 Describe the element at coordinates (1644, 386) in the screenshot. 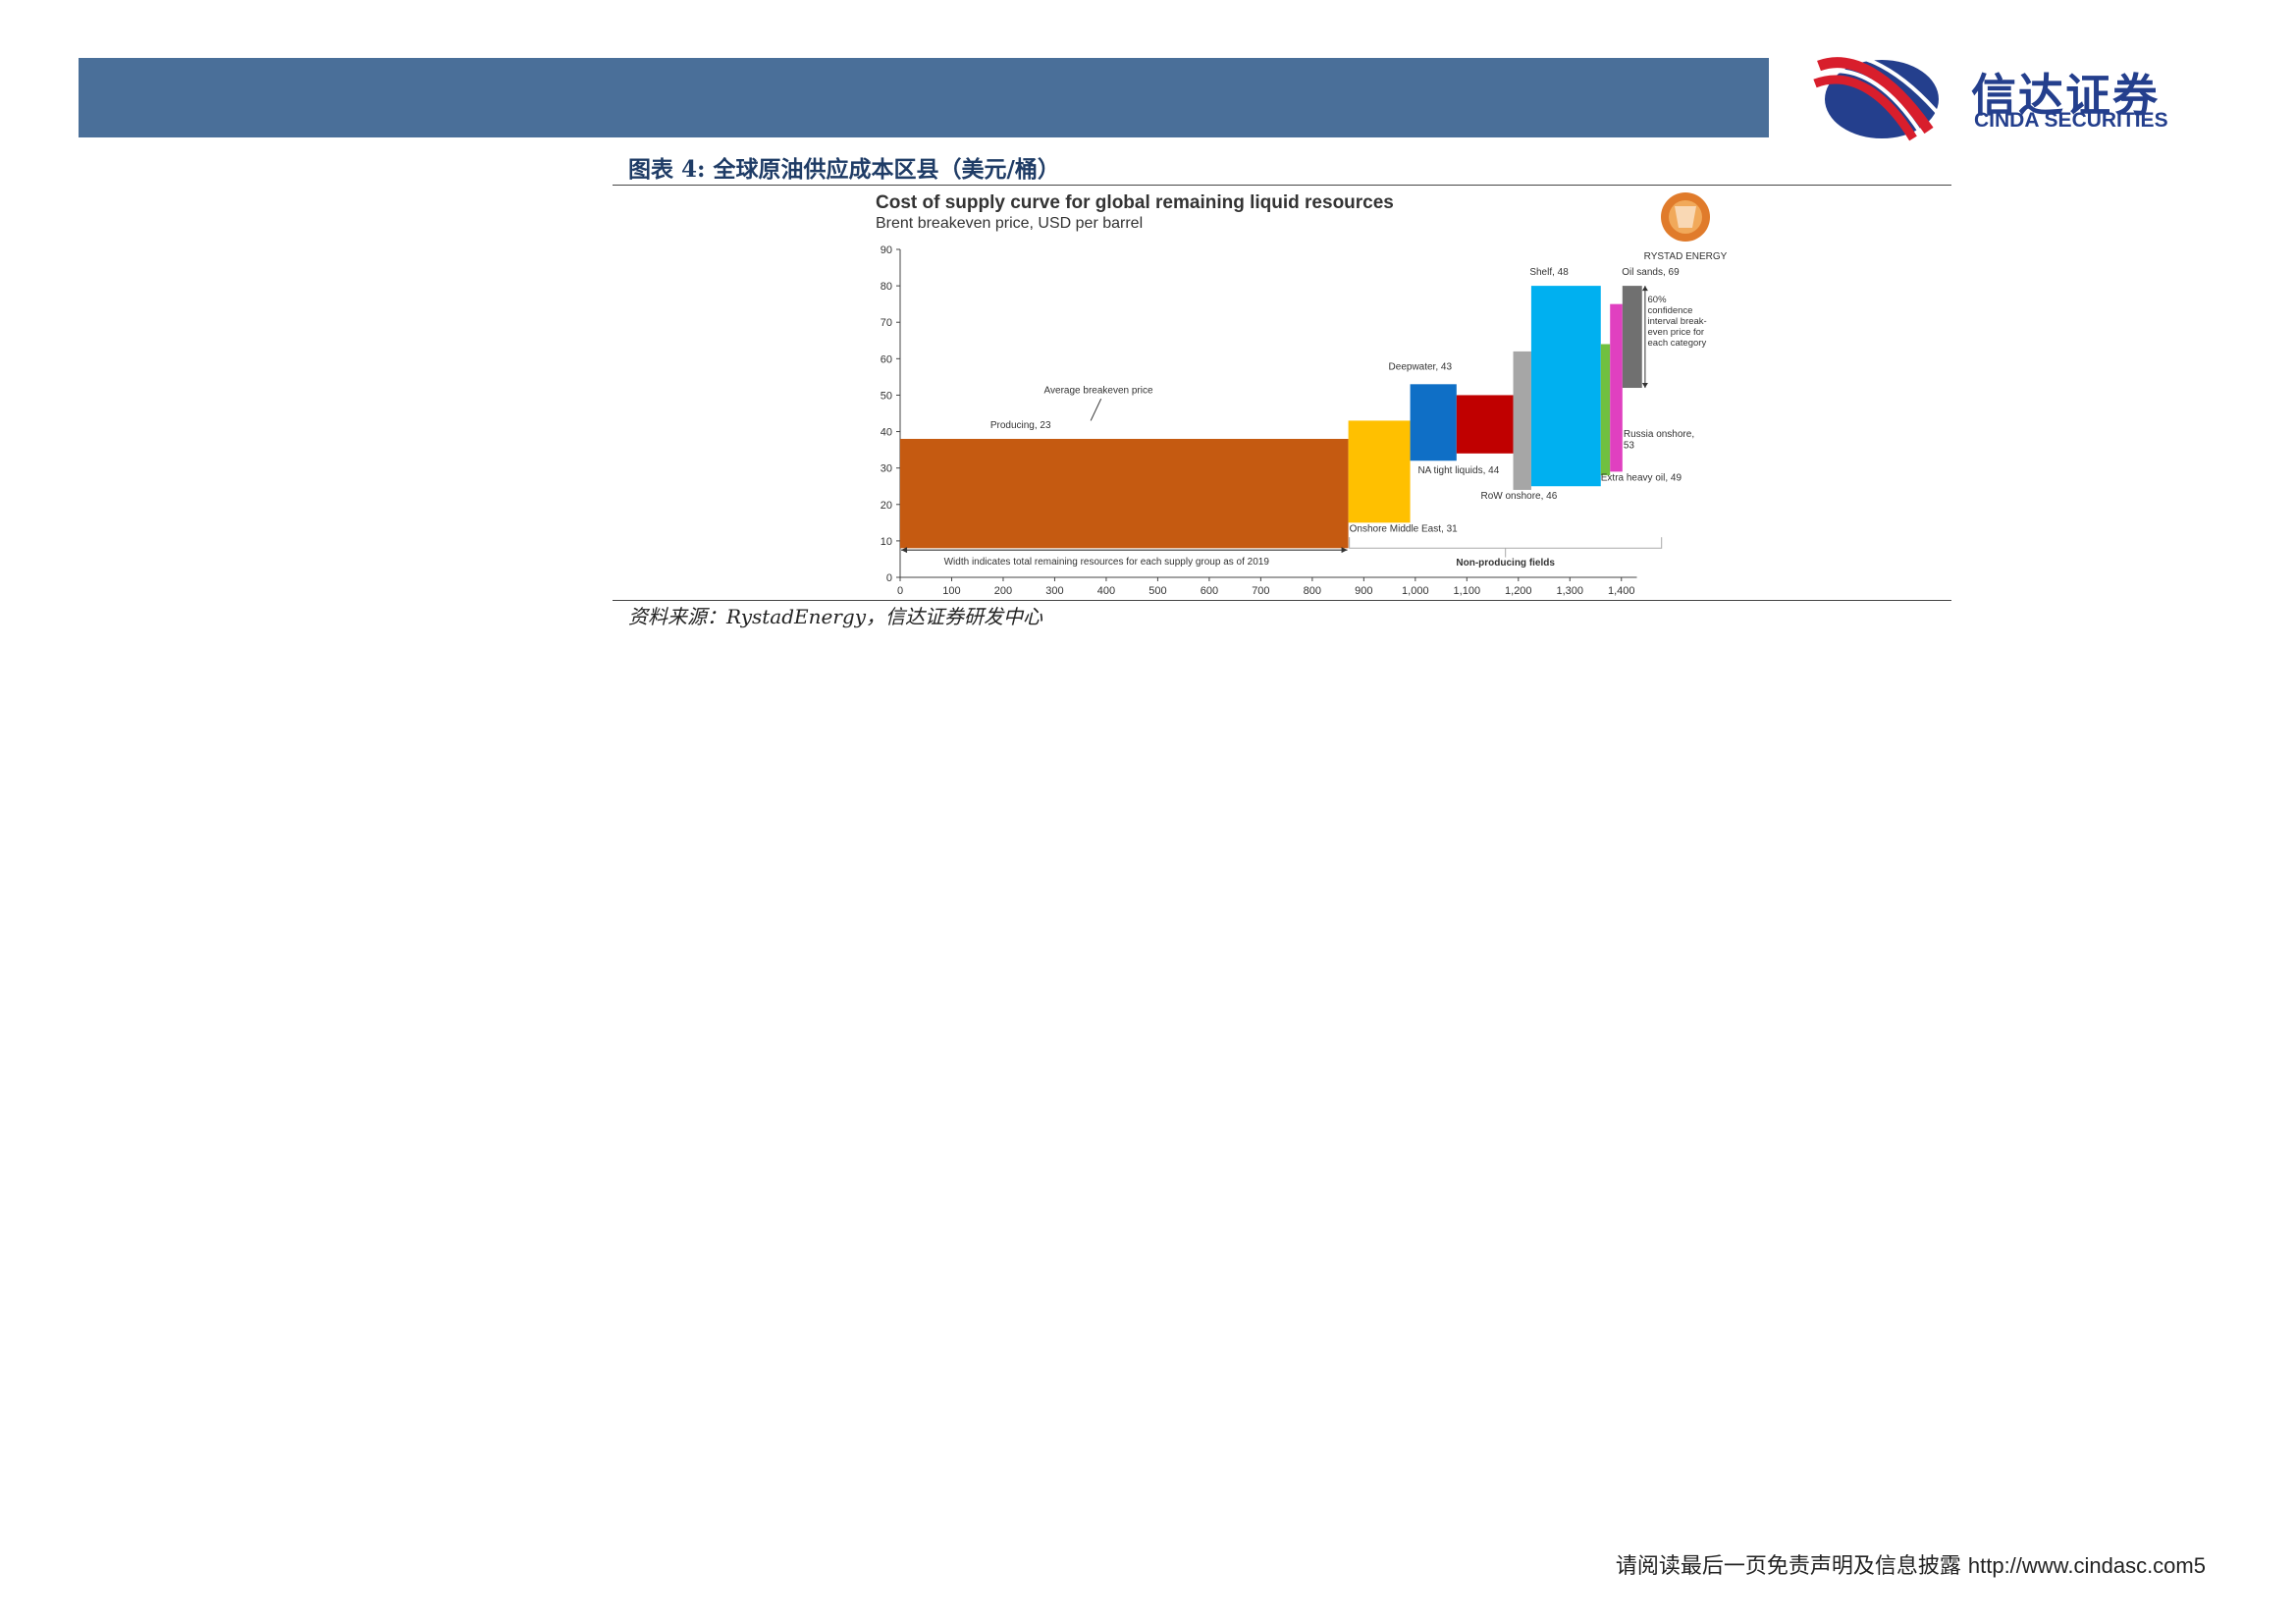

I see `confidence-arrow-head-bottom` at that location.